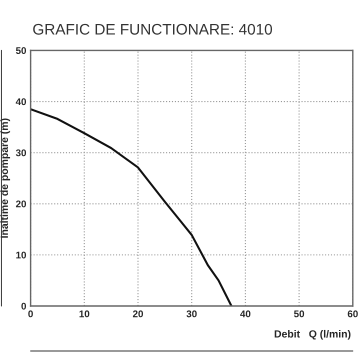 This screenshot has width=360, height=360. I want to click on x-tick-label: 60, so click(353, 314).